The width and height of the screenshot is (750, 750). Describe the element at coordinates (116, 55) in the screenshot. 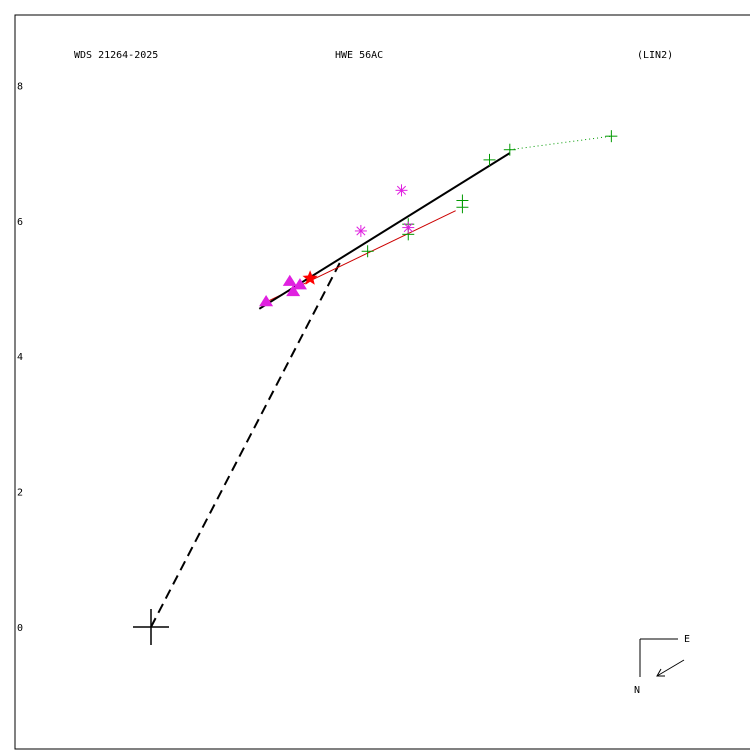

I see `chart-title-left: WDS 21264-2025` at that location.